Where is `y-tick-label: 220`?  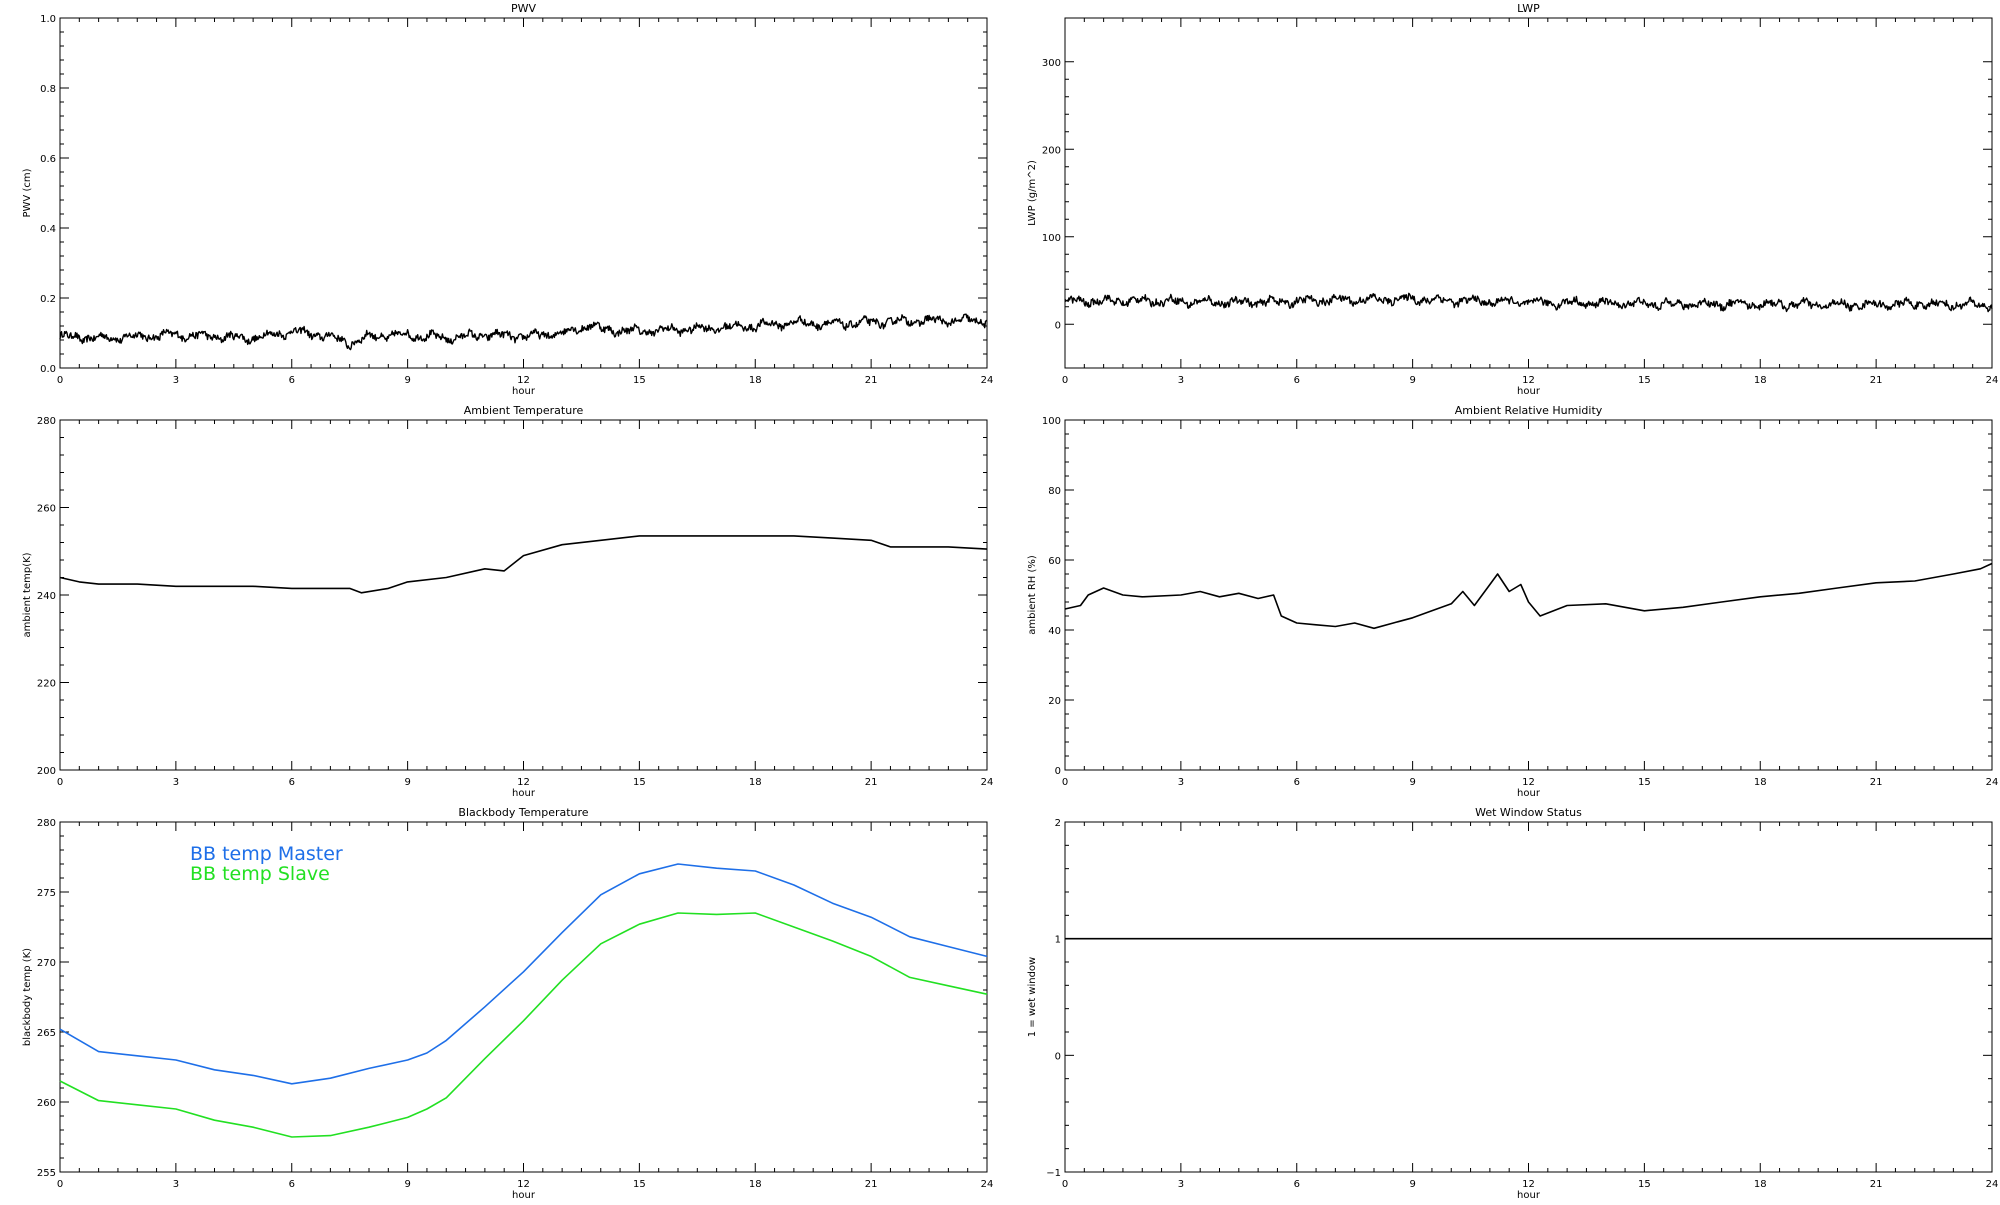 y-tick-label: 220 is located at coordinates (46, 684).